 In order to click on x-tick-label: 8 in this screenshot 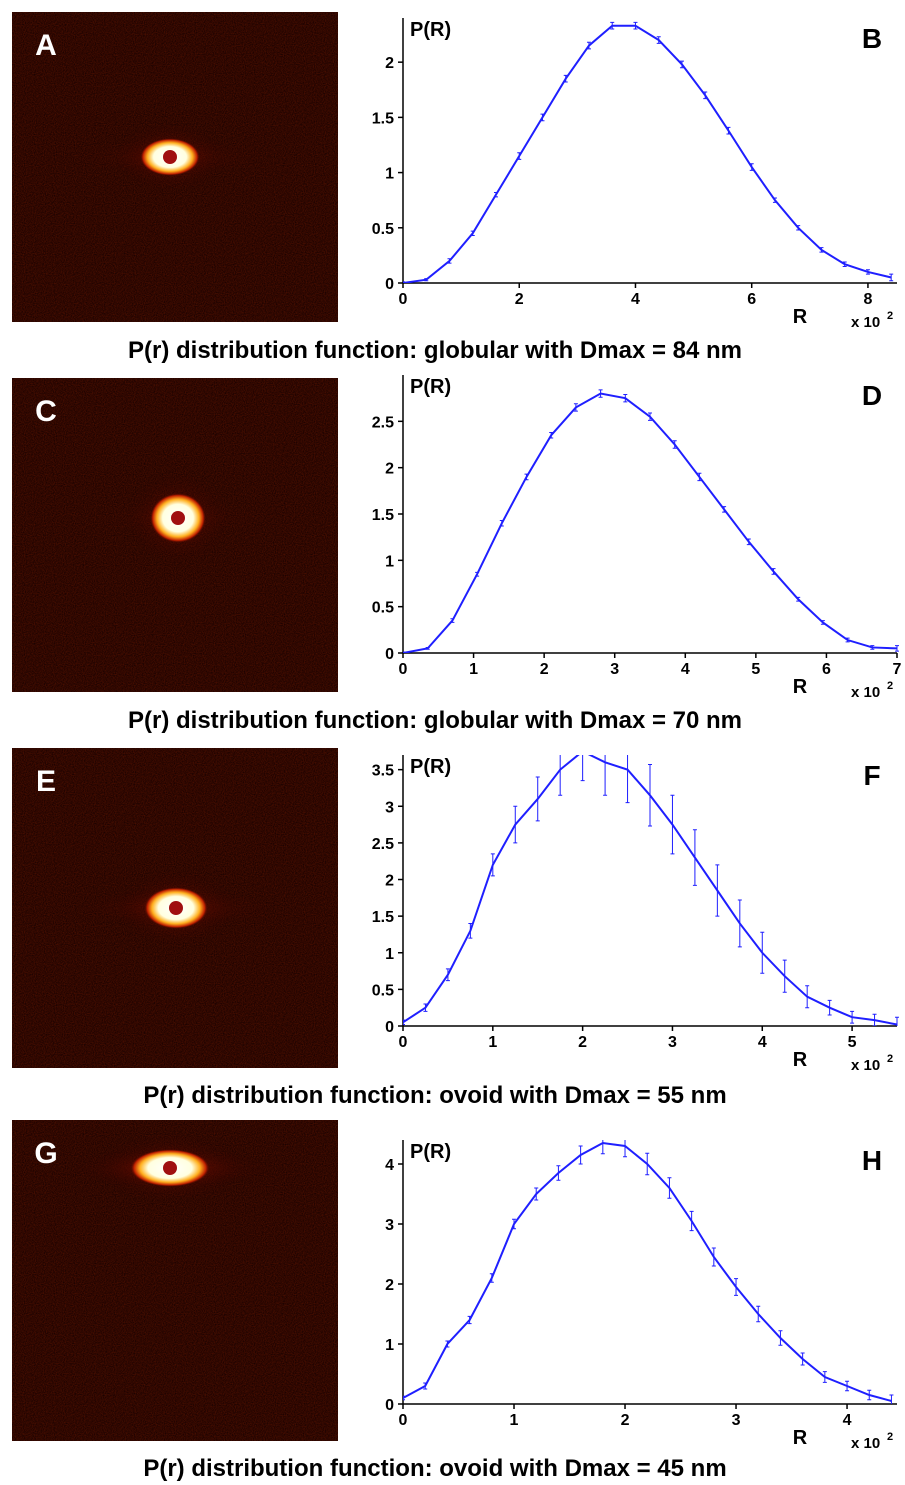, I will do `click(867, 299)`.